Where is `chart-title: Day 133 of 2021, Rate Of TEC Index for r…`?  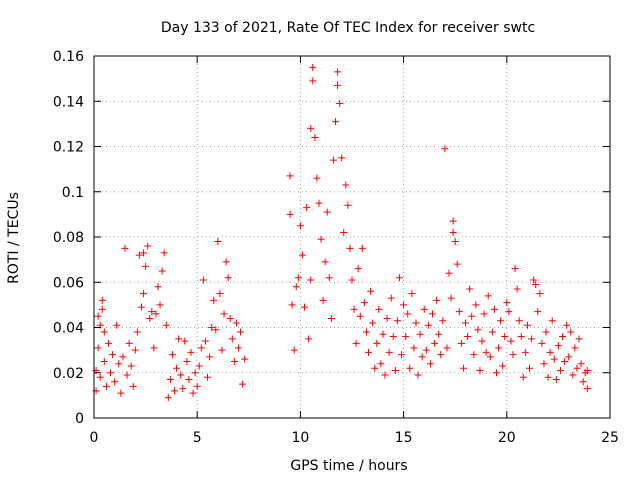
chart-title: Day 133 of 2021, Rate Of TEC Index for r… is located at coordinates (348, 28).